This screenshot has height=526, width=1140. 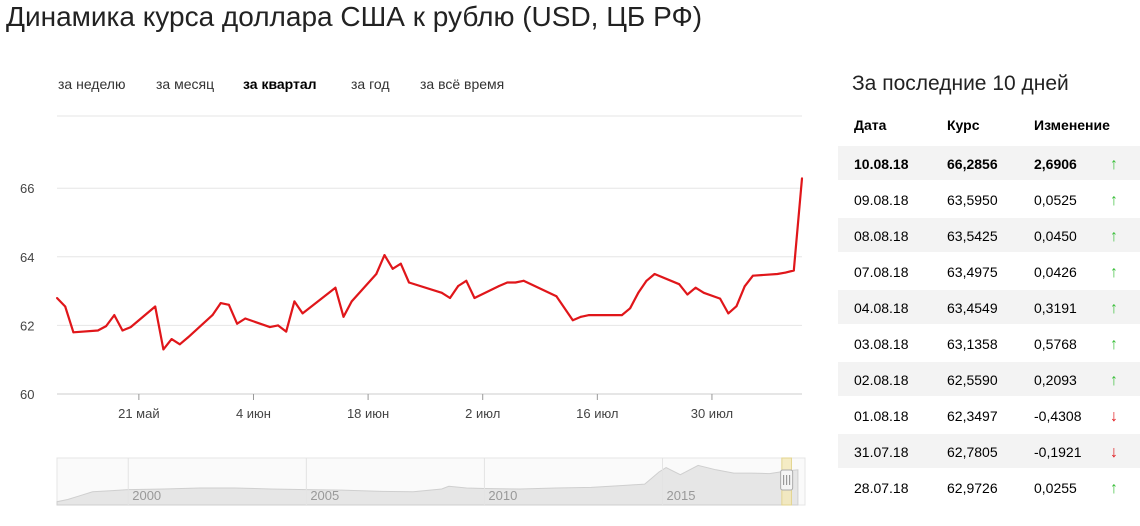 I want to click on row-date: 08.08.18, so click(x=881, y=236).